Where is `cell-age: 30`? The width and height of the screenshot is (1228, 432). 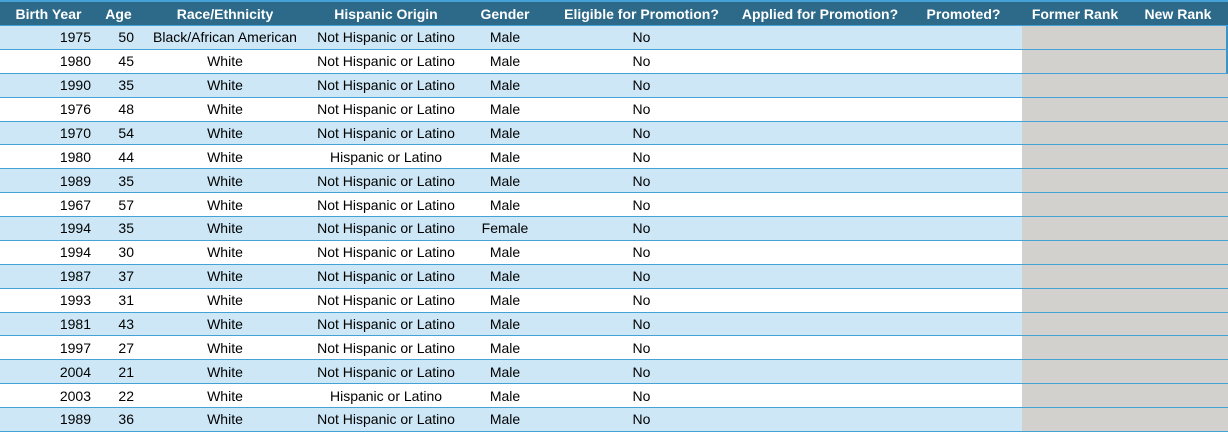 cell-age: 30 is located at coordinates (118, 252).